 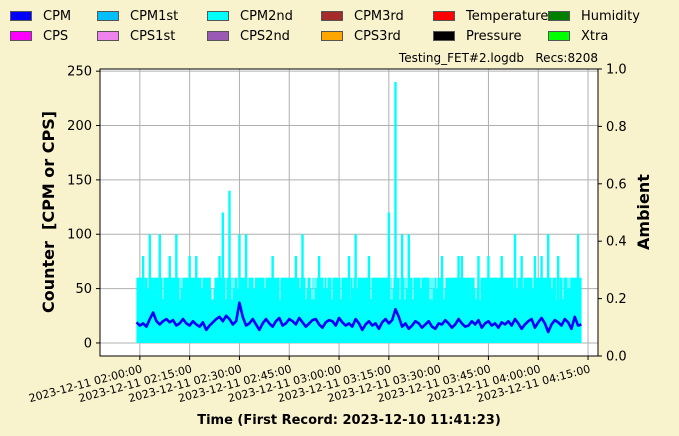 I want to click on y-right-tick-label: 0.6, so click(x=616, y=184).